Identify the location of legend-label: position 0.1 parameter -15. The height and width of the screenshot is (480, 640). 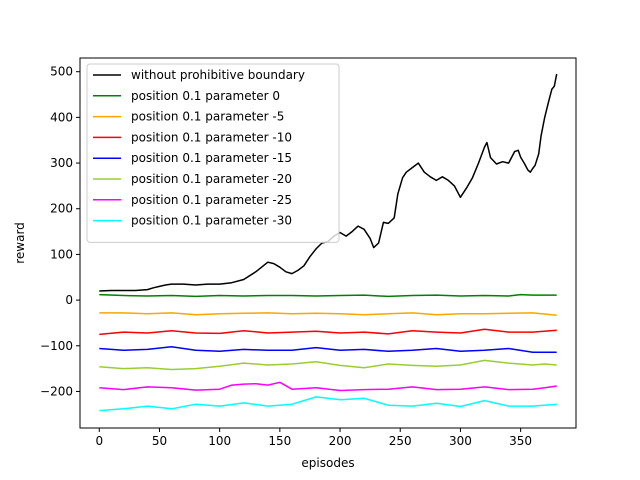
(211, 158).